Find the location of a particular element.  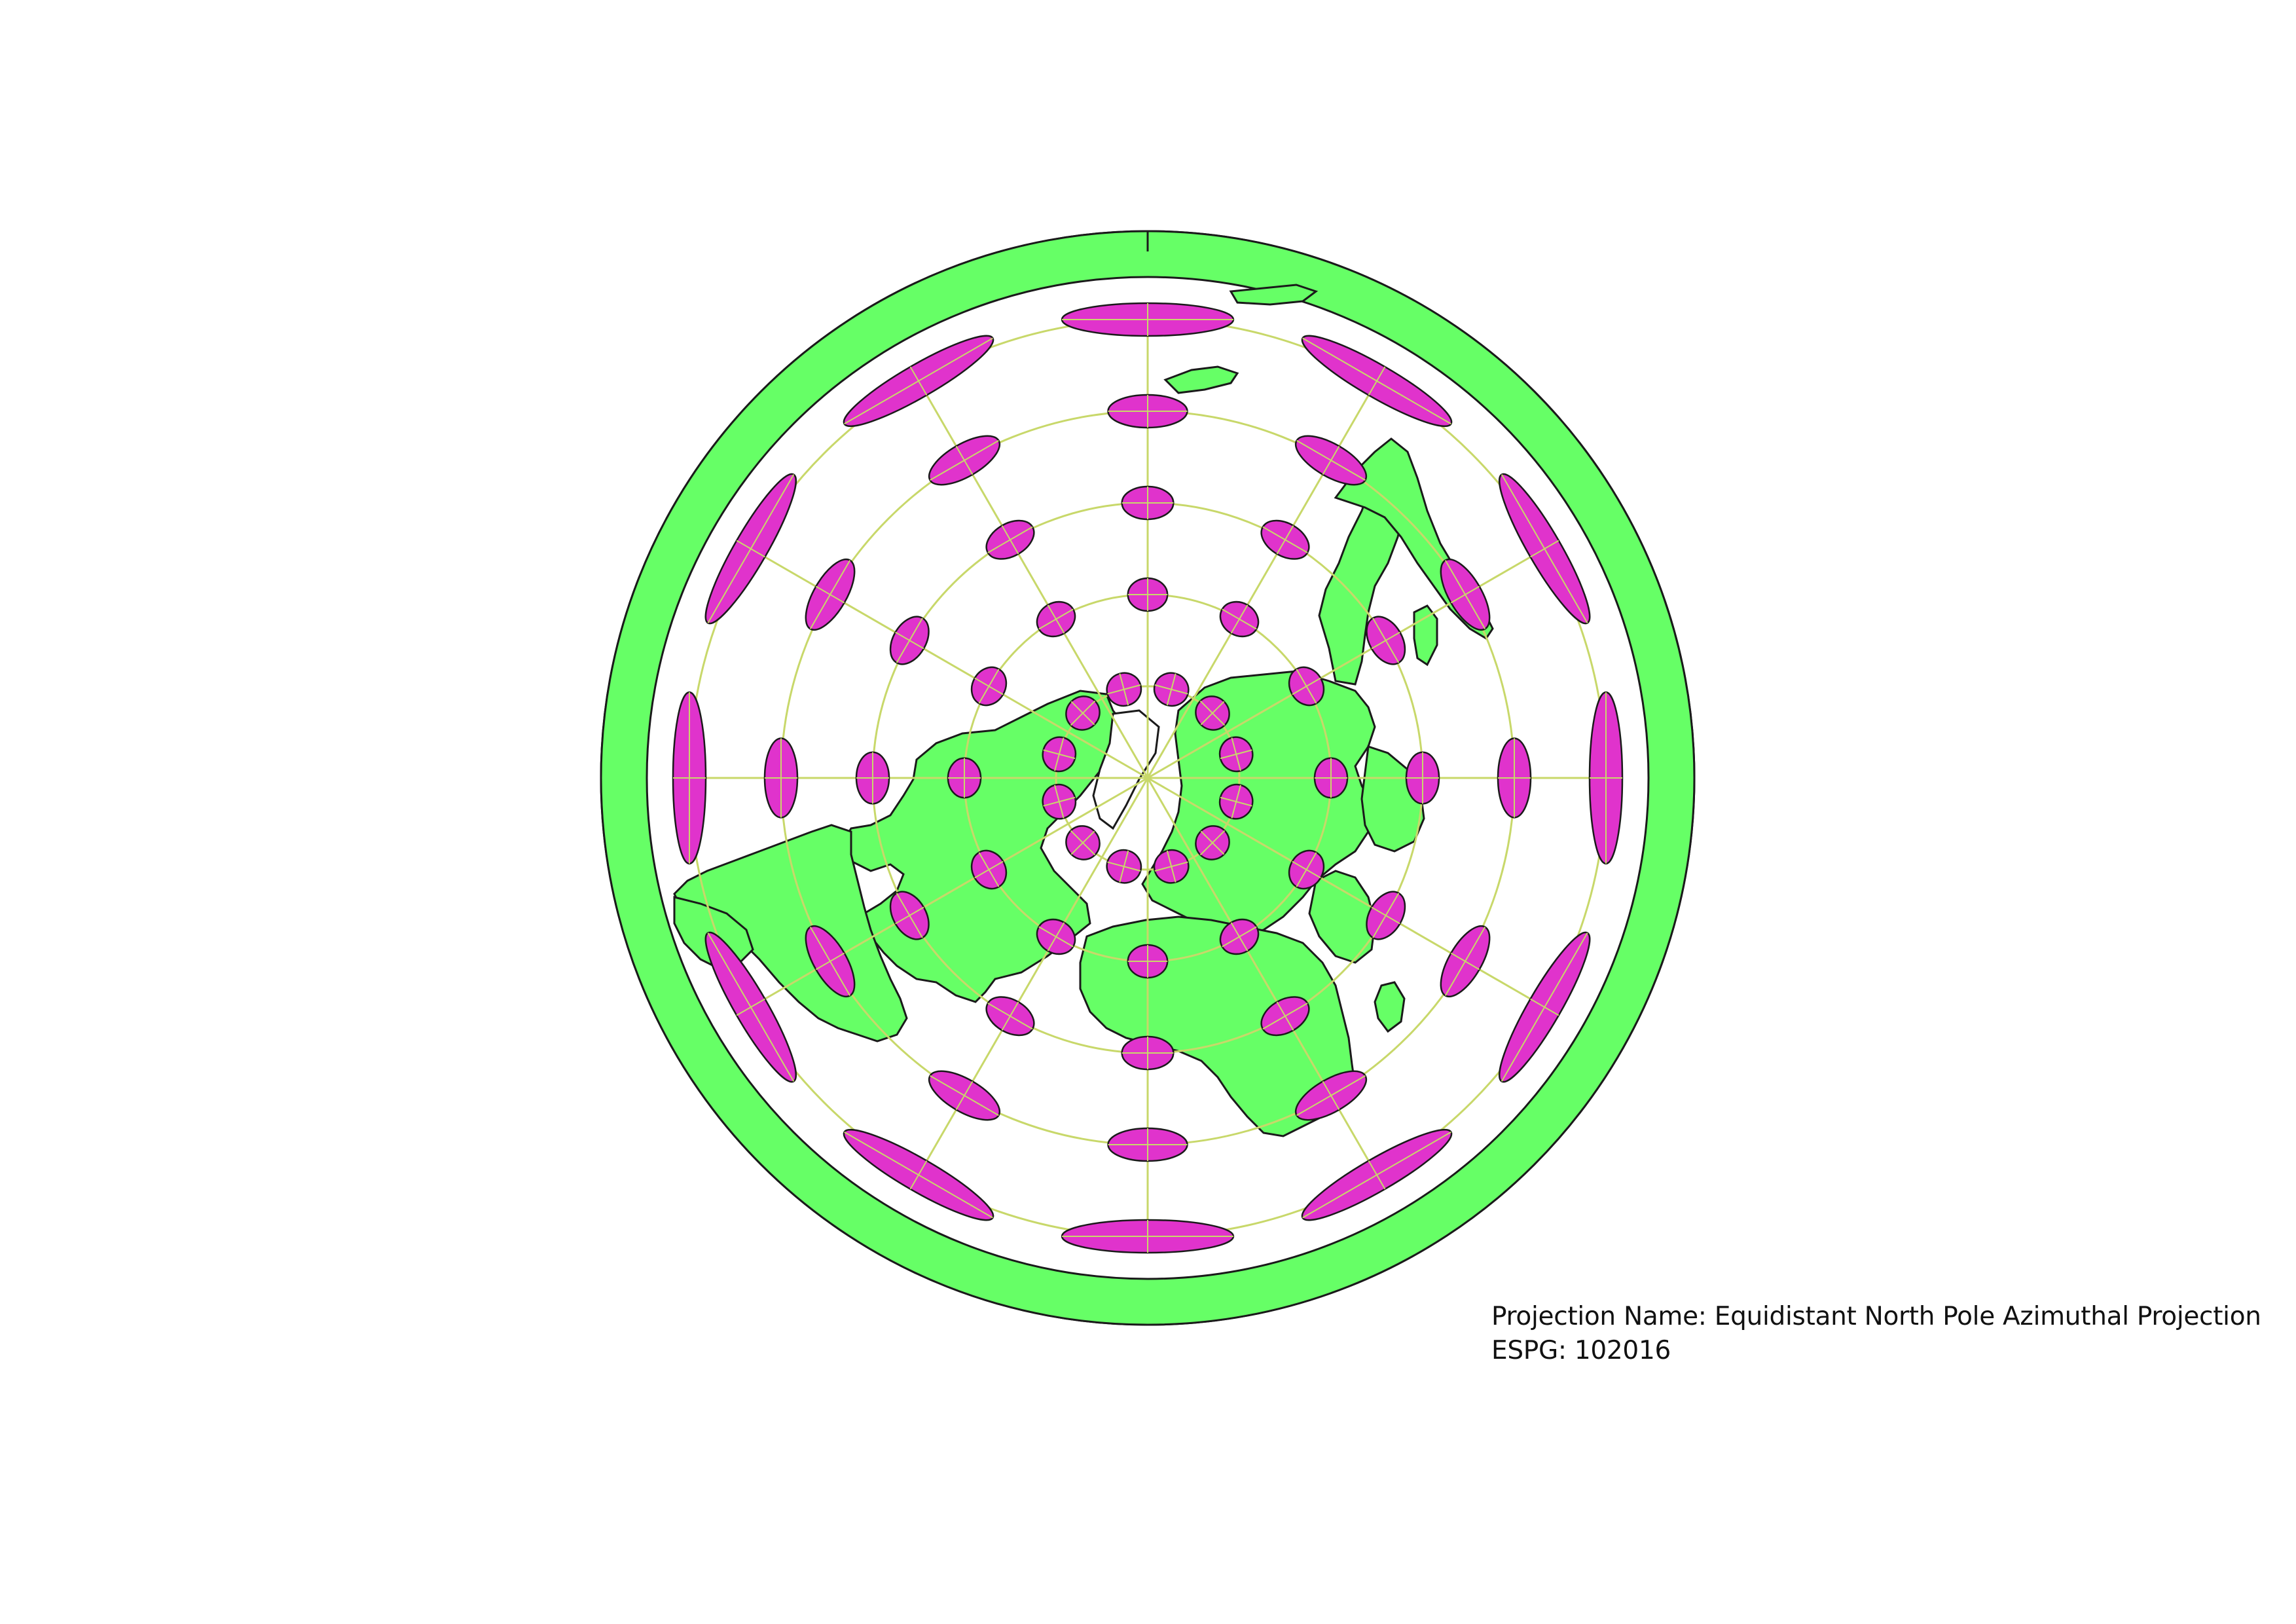

arabia is located at coordinates (1342, 917).